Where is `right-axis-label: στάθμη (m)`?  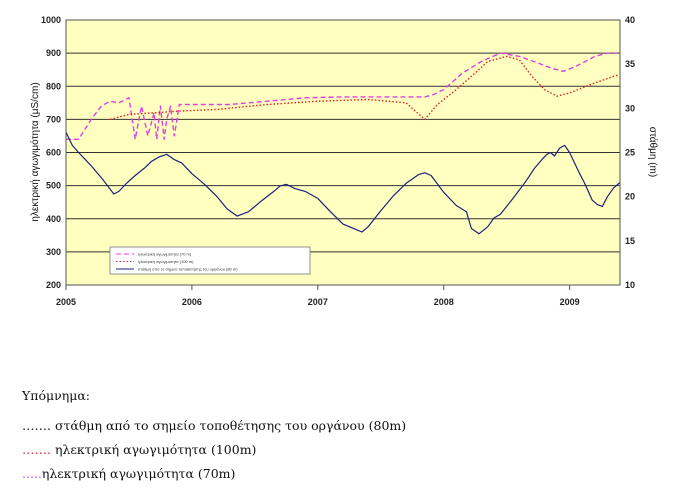 right-axis-label: στάθμη (m) is located at coordinates (653, 152).